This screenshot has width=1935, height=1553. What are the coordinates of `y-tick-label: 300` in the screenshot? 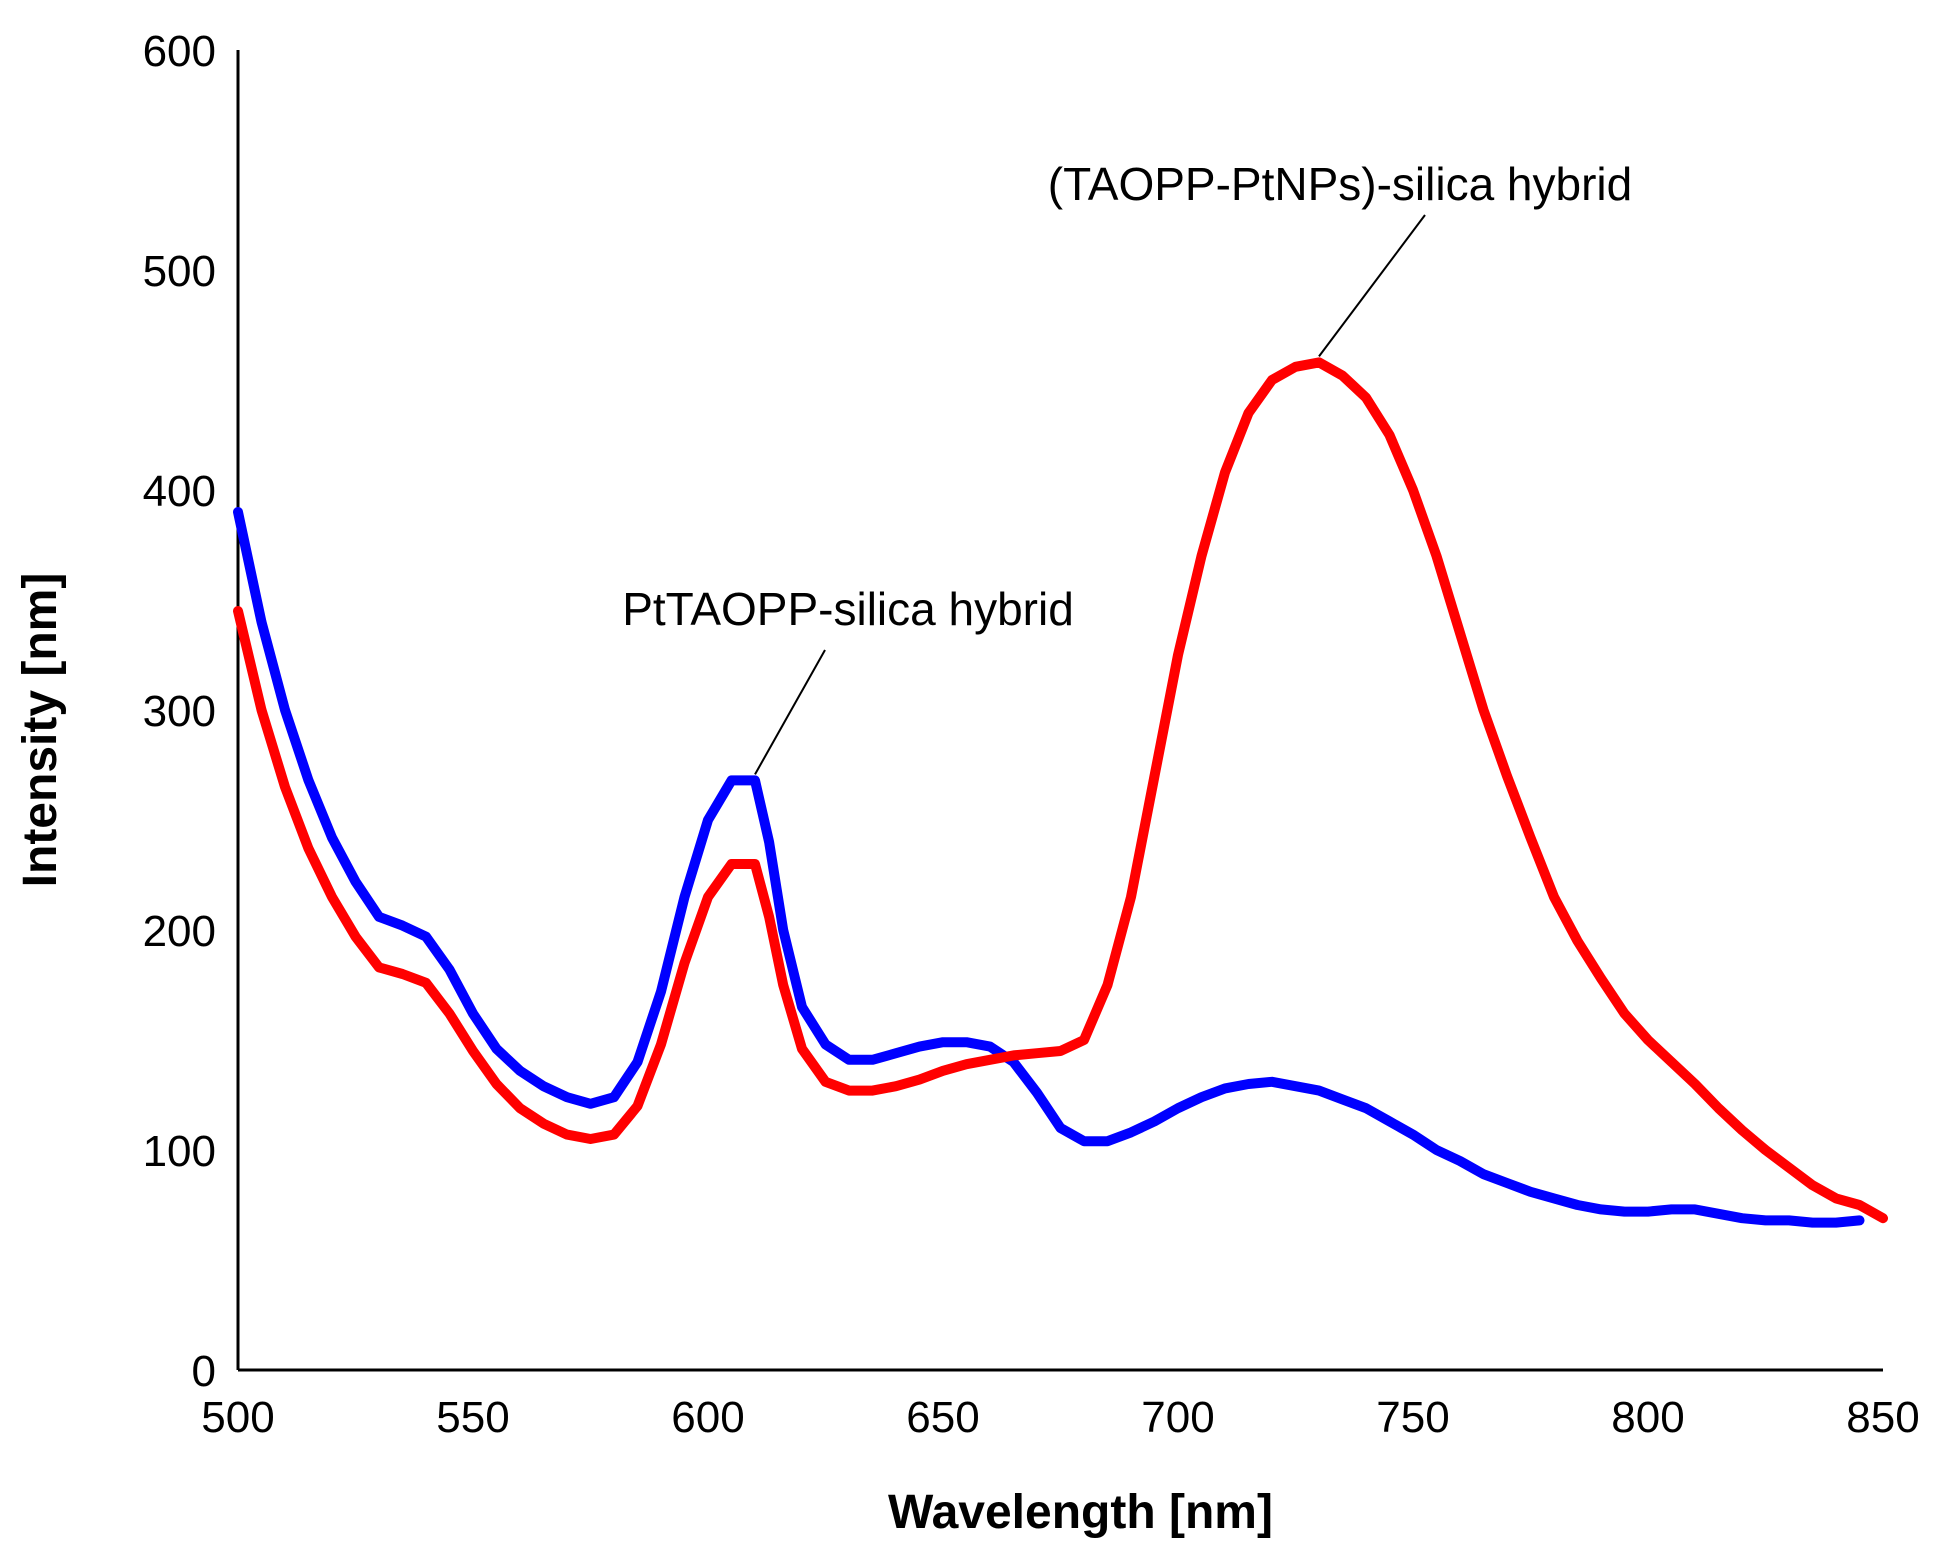 It's located at (179, 711).